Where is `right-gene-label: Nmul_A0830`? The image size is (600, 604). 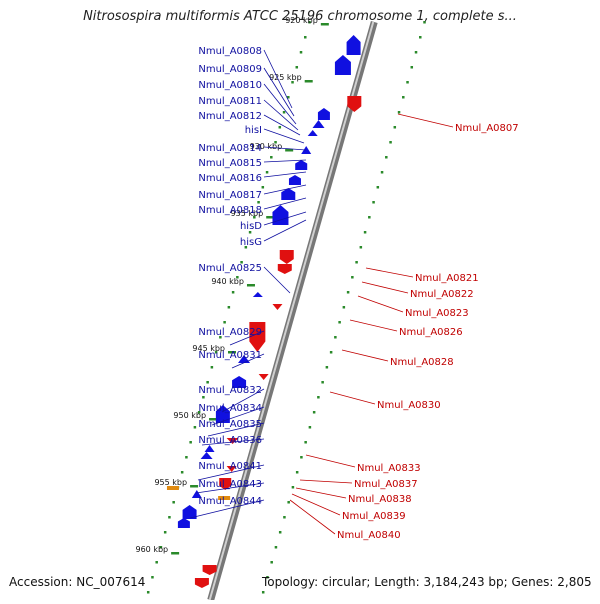 right-gene-label: Nmul_A0830 is located at coordinates (409, 405).